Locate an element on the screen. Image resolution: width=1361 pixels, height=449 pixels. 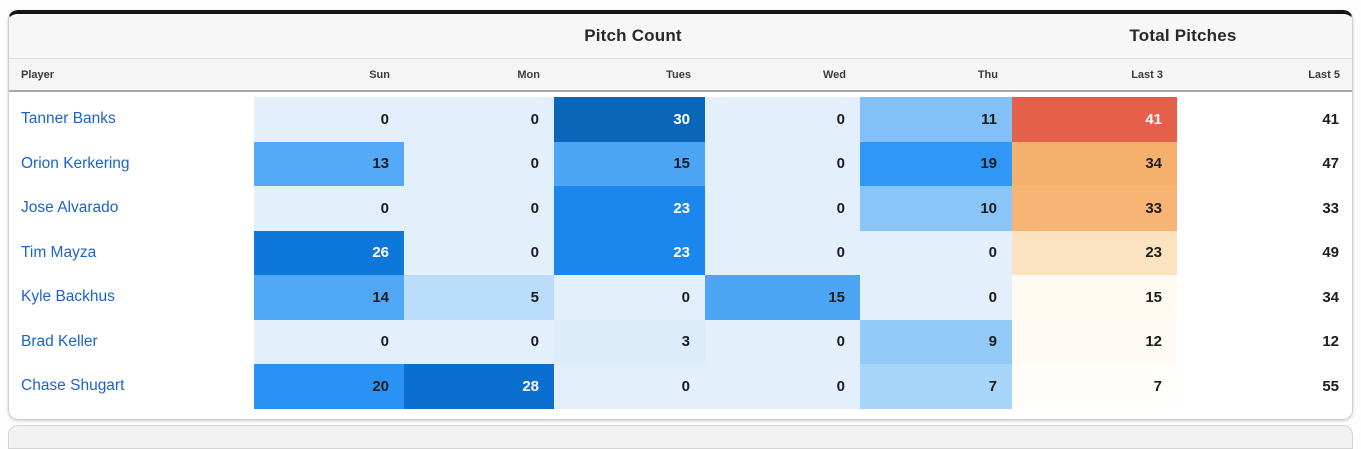
player-link: Tanner Banks is located at coordinates (68, 119).